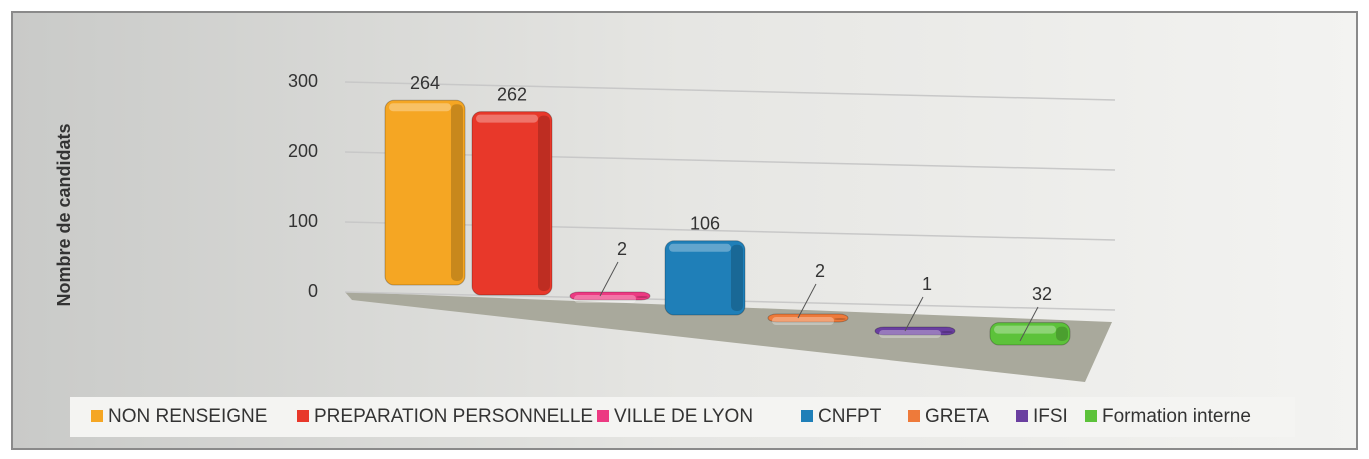 Image resolution: width=1369 pixels, height=459 pixels. I want to click on legend-label: CNFPT, so click(850, 416).